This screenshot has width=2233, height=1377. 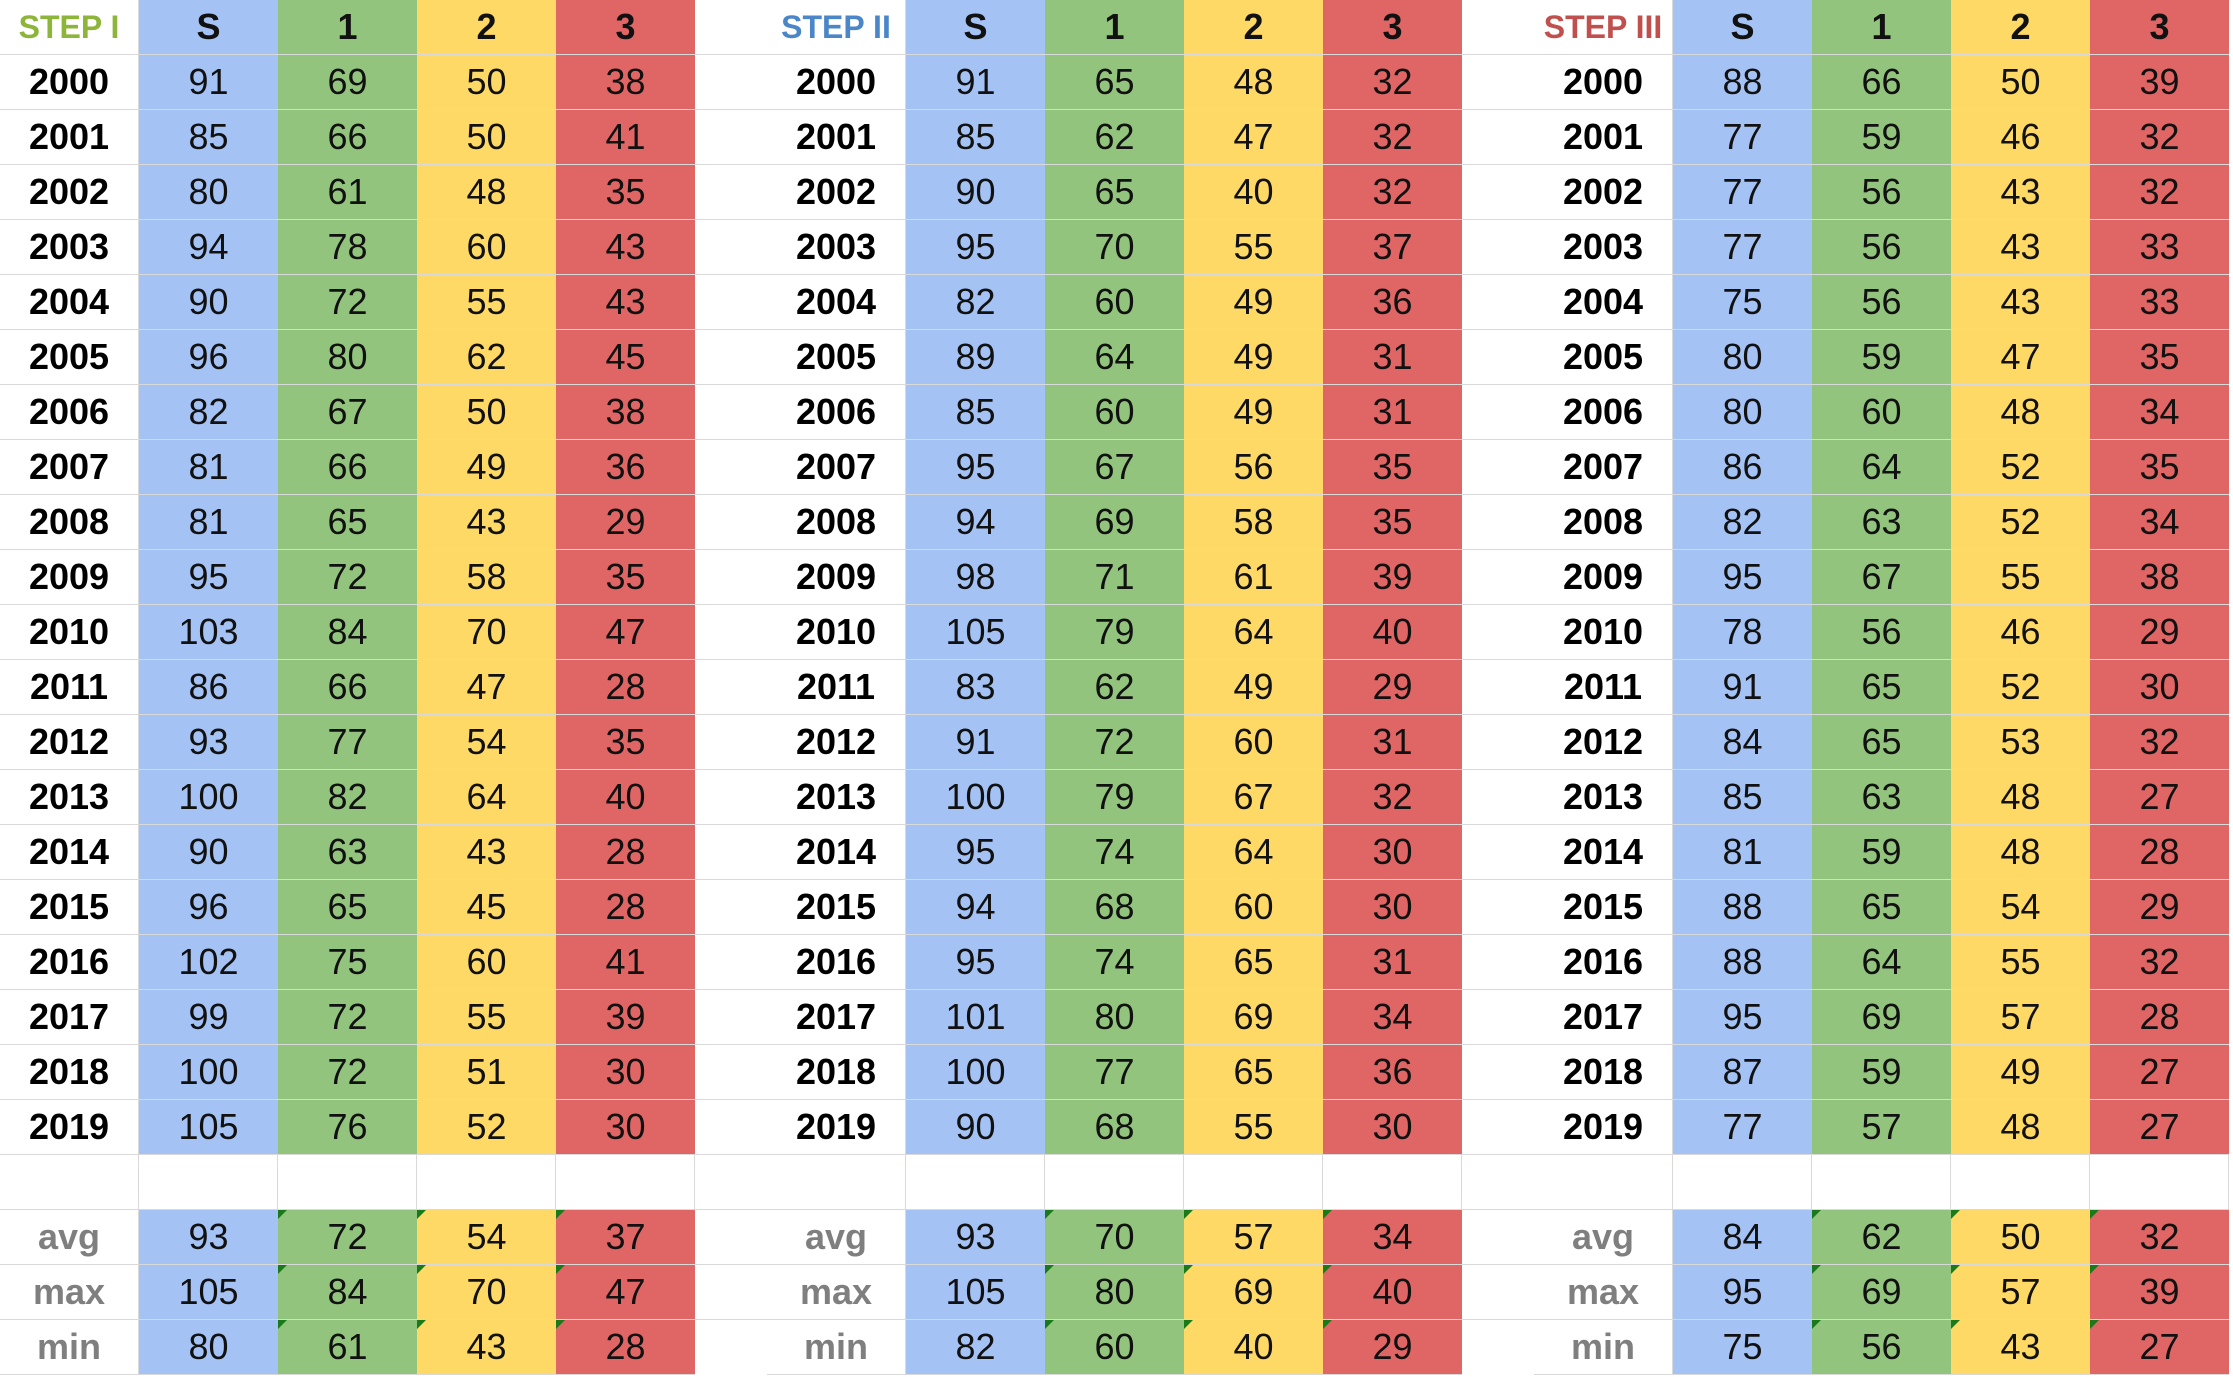 I want to click on year-cell: 2001, so click(x=69, y=137).